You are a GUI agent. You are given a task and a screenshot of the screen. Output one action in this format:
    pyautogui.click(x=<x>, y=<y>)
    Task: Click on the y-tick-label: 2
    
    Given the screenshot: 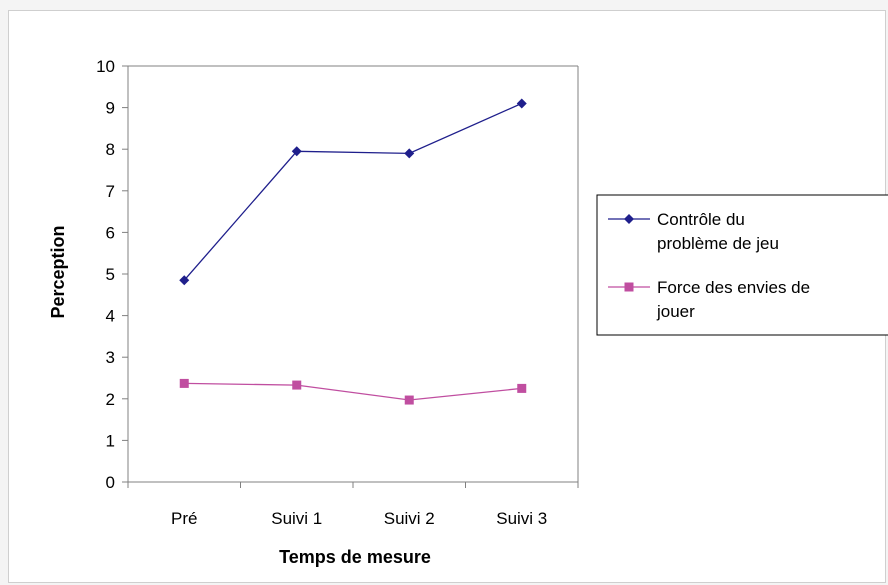 What is the action you would take?
    pyautogui.click(x=110, y=399)
    